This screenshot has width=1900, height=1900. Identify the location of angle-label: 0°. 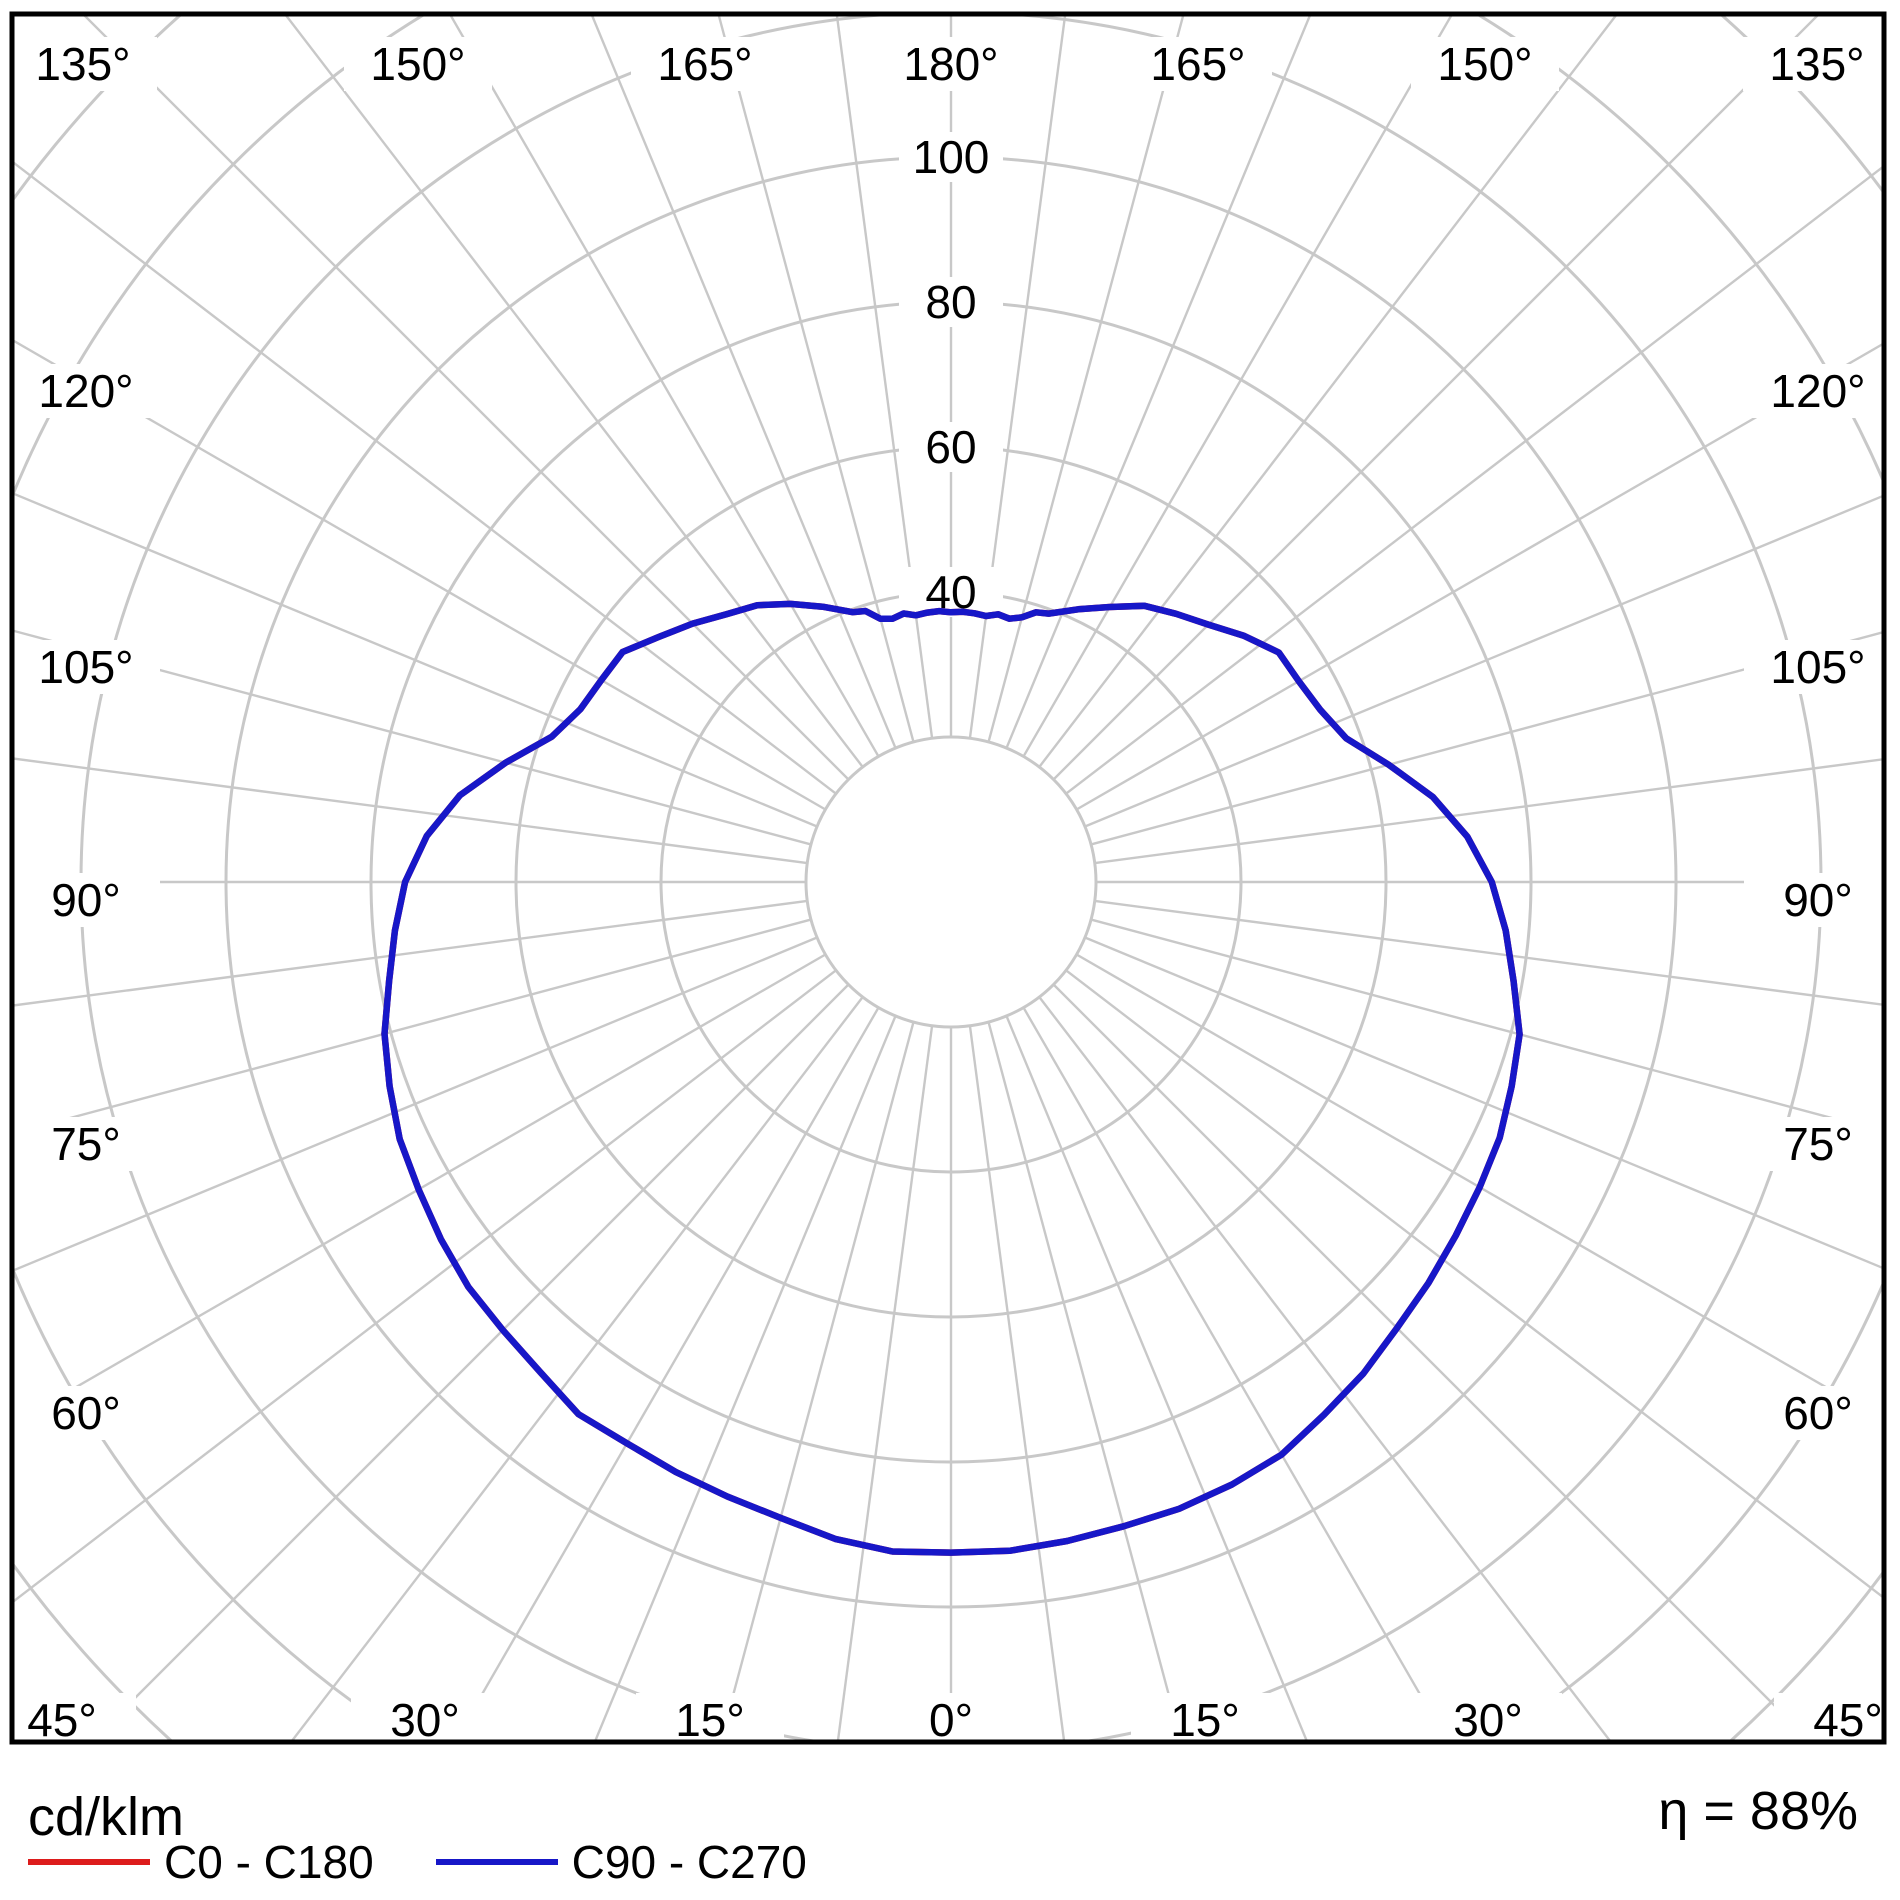
(951, 1720).